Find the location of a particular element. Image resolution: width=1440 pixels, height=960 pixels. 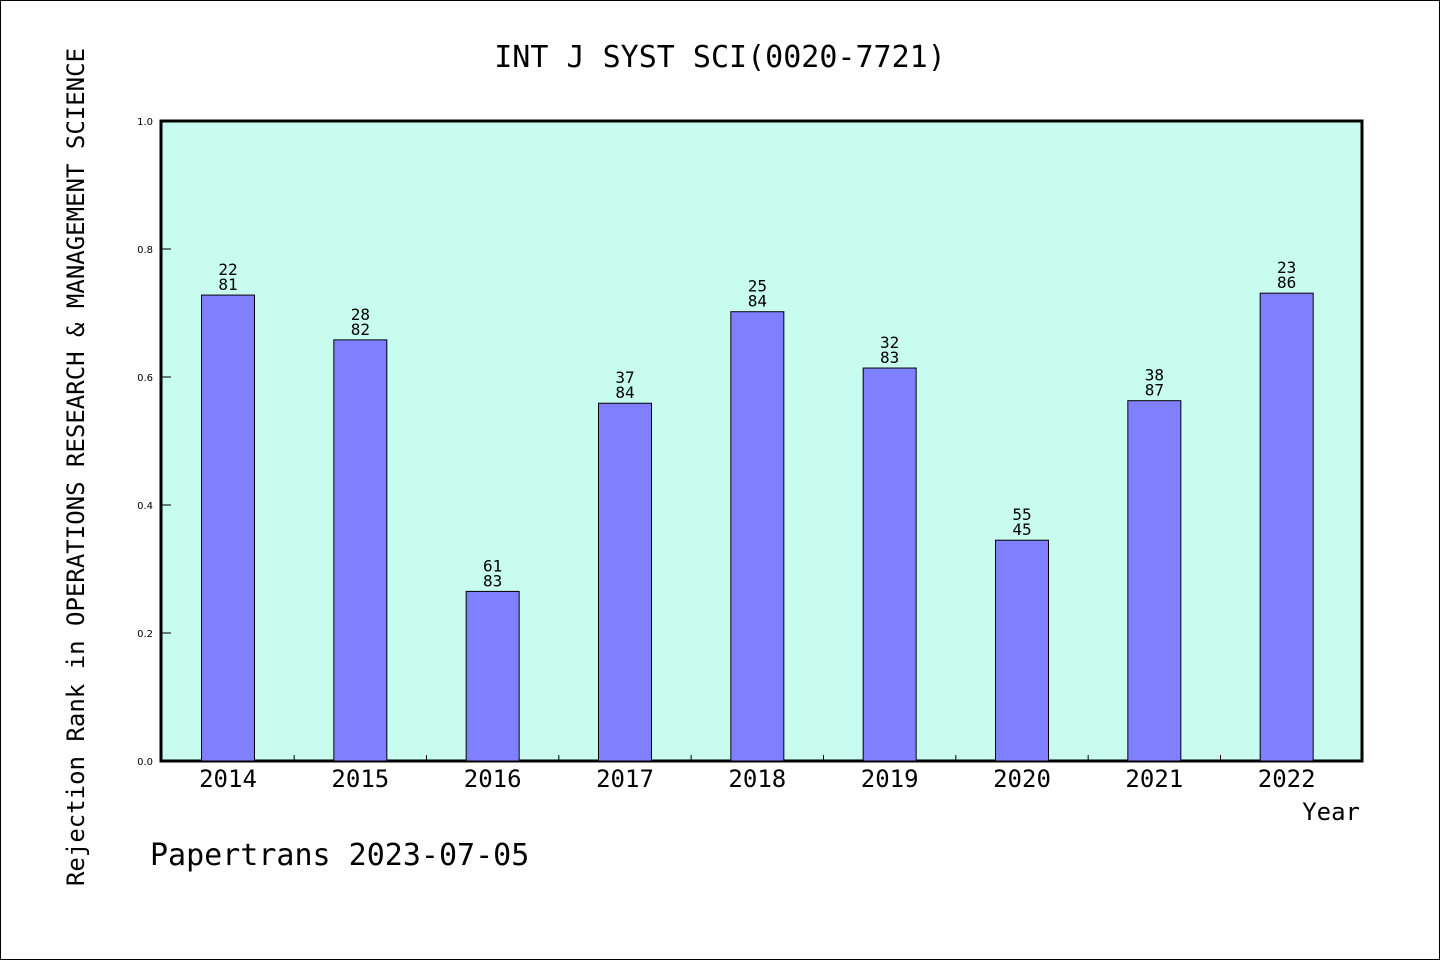

y-tick-label: 0.2 is located at coordinates (145, 634).